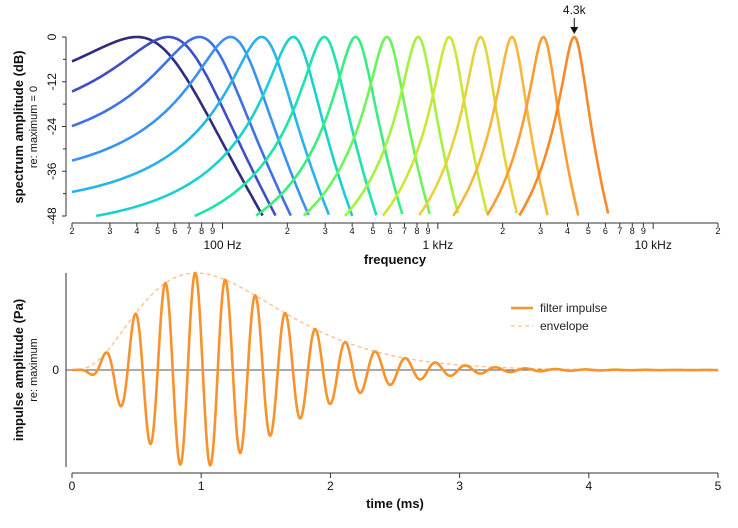 This screenshot has height=528, width=738. Describe the element at coordinates (395, 483) in the screenshot. I see `x-ticks: 0 1 2 3 4 5` at that location.